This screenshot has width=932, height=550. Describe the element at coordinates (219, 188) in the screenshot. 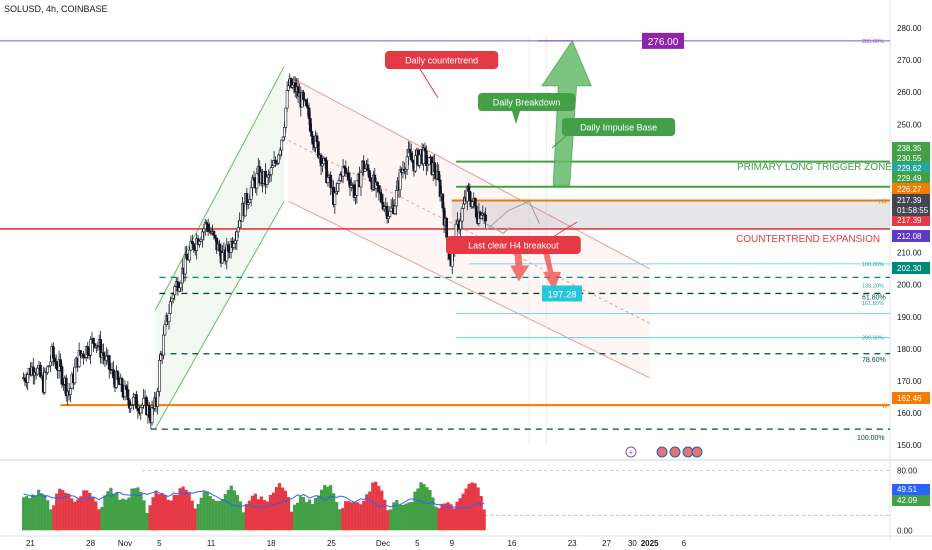

I see `rising-channel-upper` at that location.